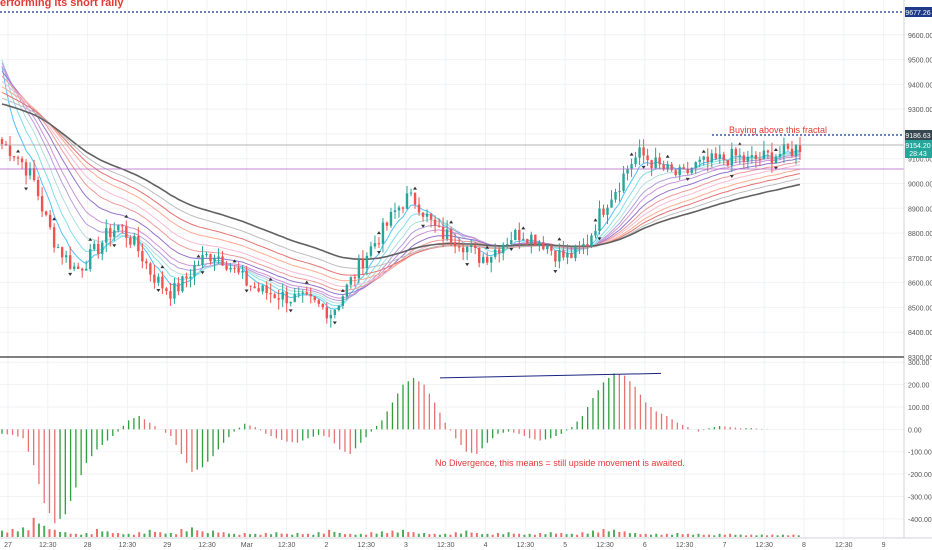  What do you see at coordinates (918, 154) in the screenshot?
I see `countdown-tag-text: 28:43` at bounding box center [918, 154].